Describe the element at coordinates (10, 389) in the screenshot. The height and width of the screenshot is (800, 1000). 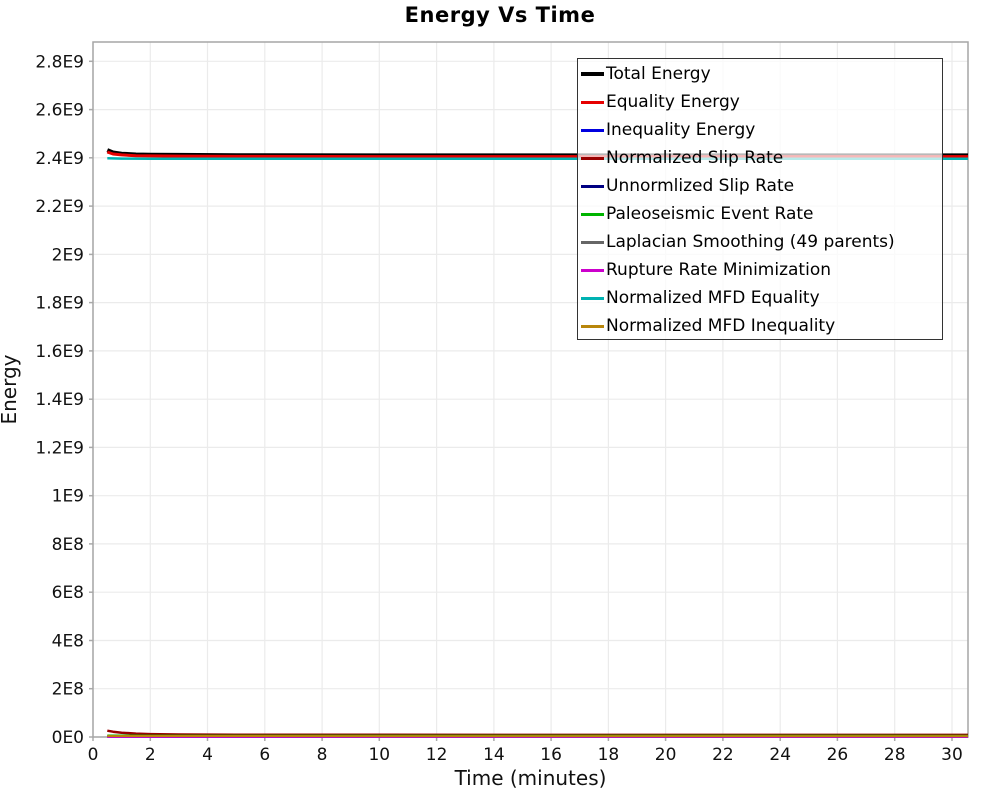
I see `y-axis-title: Energy` at that location.